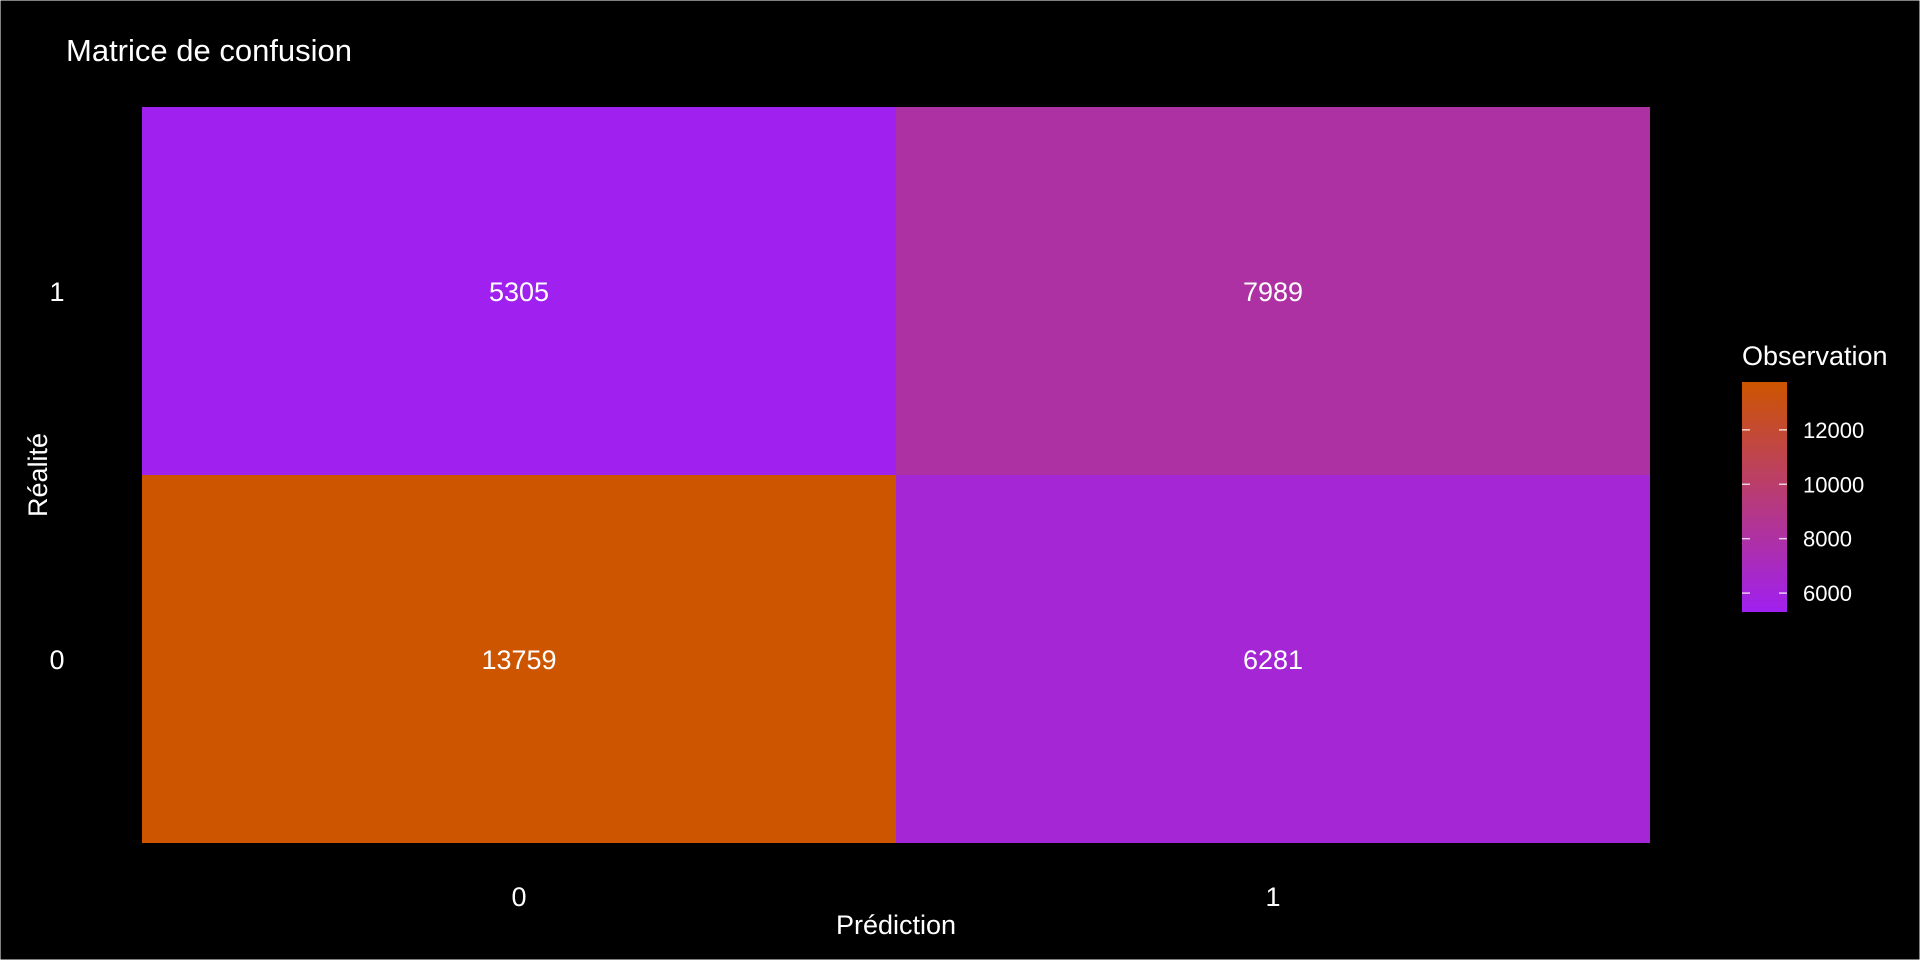  I want to click on cell-value-label: 5305, so click(519, 292).